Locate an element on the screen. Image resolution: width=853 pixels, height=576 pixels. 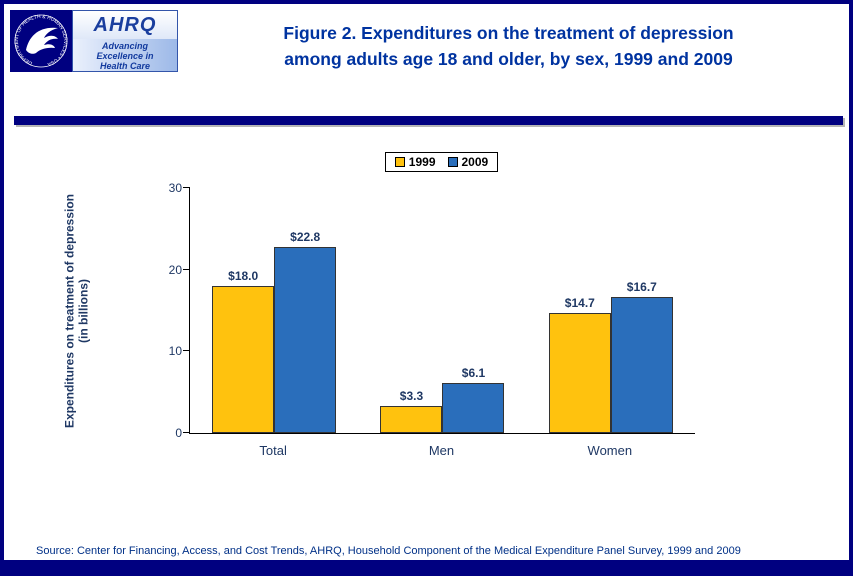
y-tick-label: 0 is located at coordinates (178, 433).